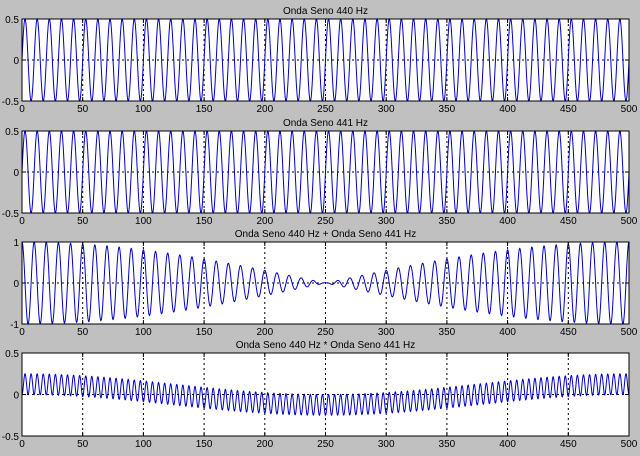  What do you see at coordinates (326, 345) in the screenshot?
I see `chart-title: Onda Seno 440 Hz * Onda Seno 441 Hz` at bounding box center [326, 345].